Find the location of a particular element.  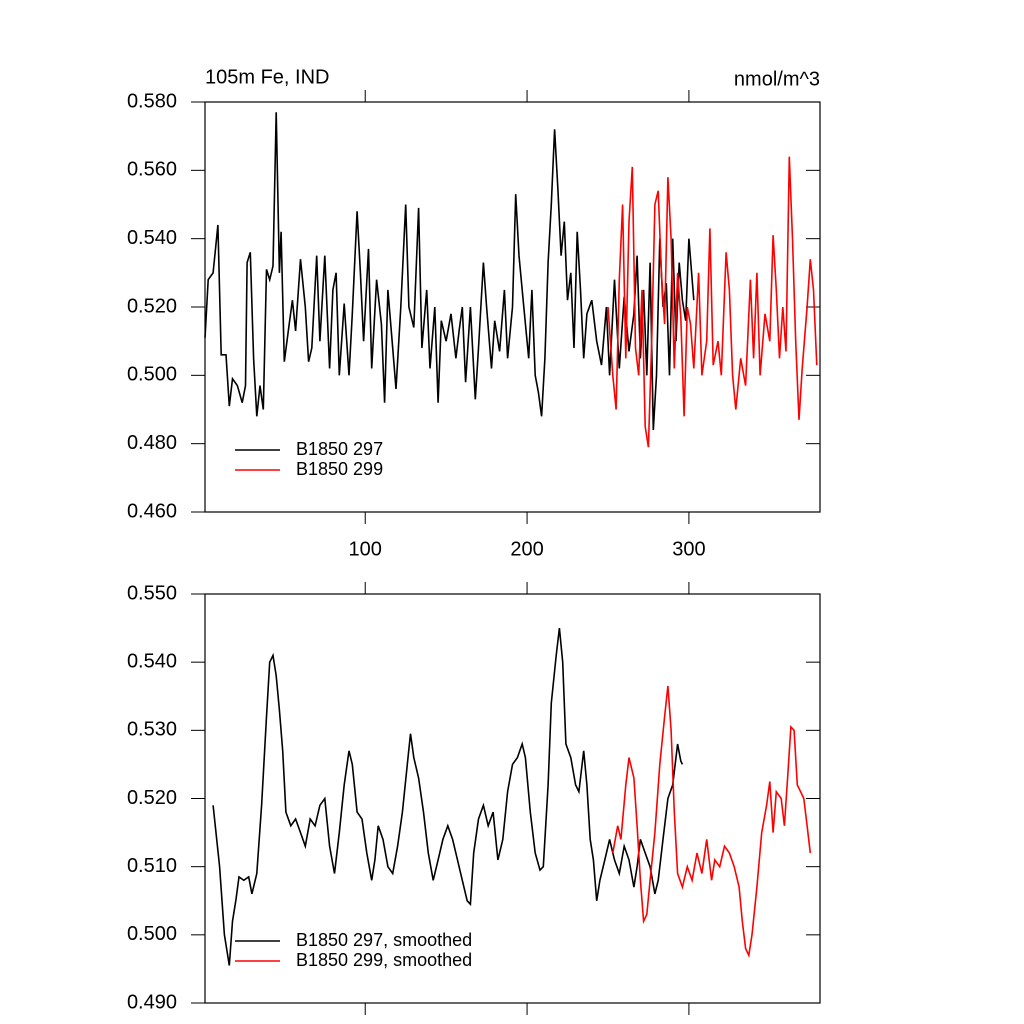

x-tick-label: 100 is located at coordinates (365, 549).